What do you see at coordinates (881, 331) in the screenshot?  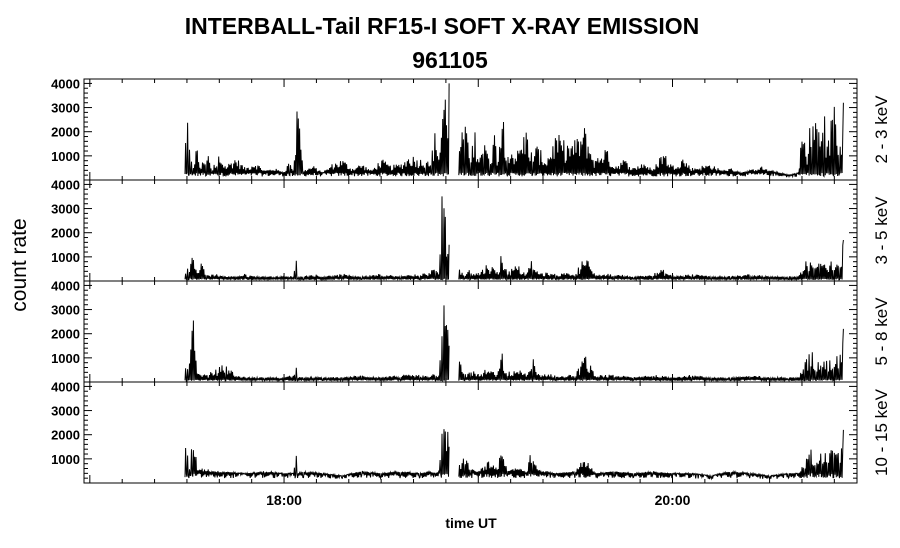 I see `channel-label: 5 - 8 keV` at bounding box center [881, 331].